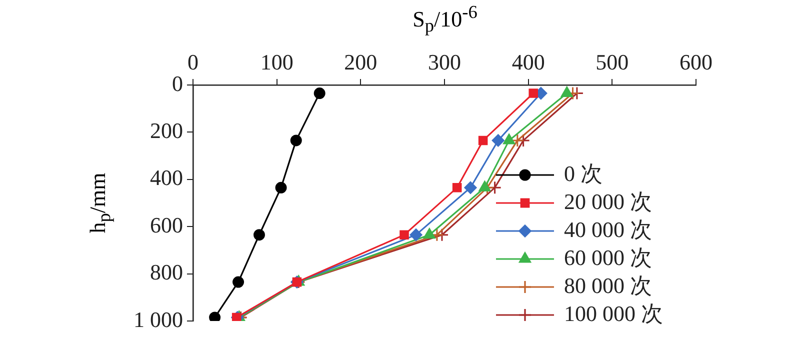 The height and width of the screenshot is (341, 800). What do you see at coordinates (528, 62) in the screenshot?
I see `x-tick-label: 400` at bounding box center [528, 62].